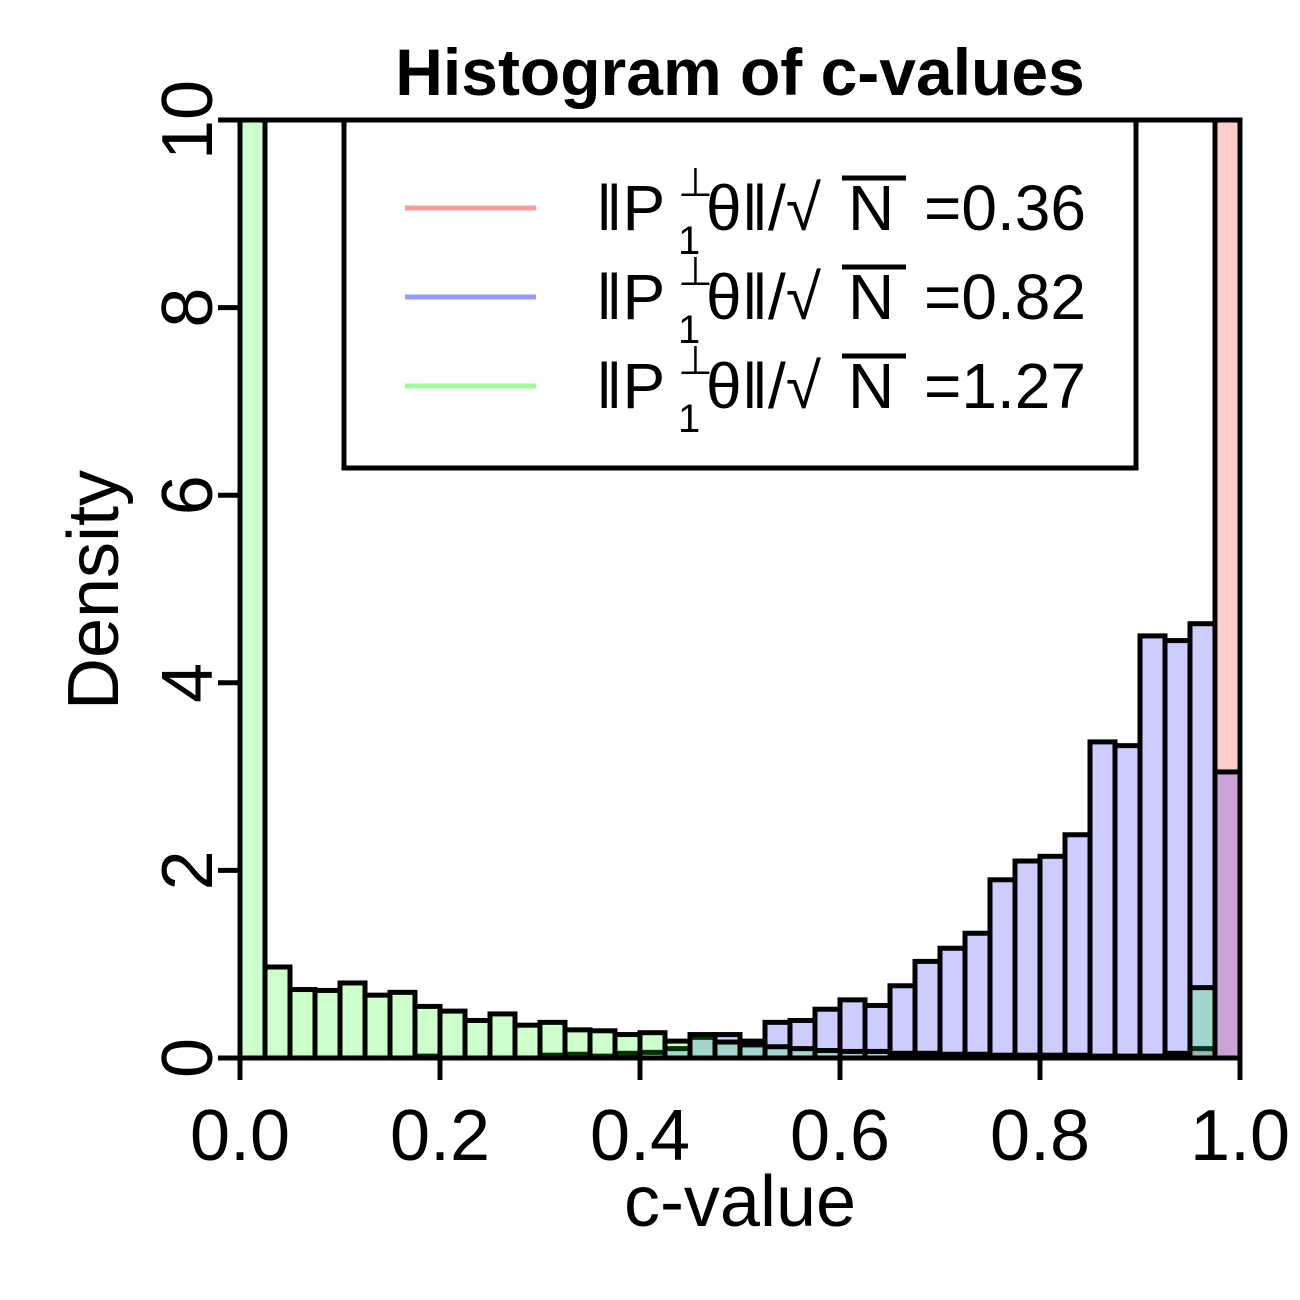 Image resolution: width=1300 pixels, height=1300 pixels. Describe the element at coordinates (640, 1136) in the screenshot. I see `x-tick-label: 0.4` at that location.